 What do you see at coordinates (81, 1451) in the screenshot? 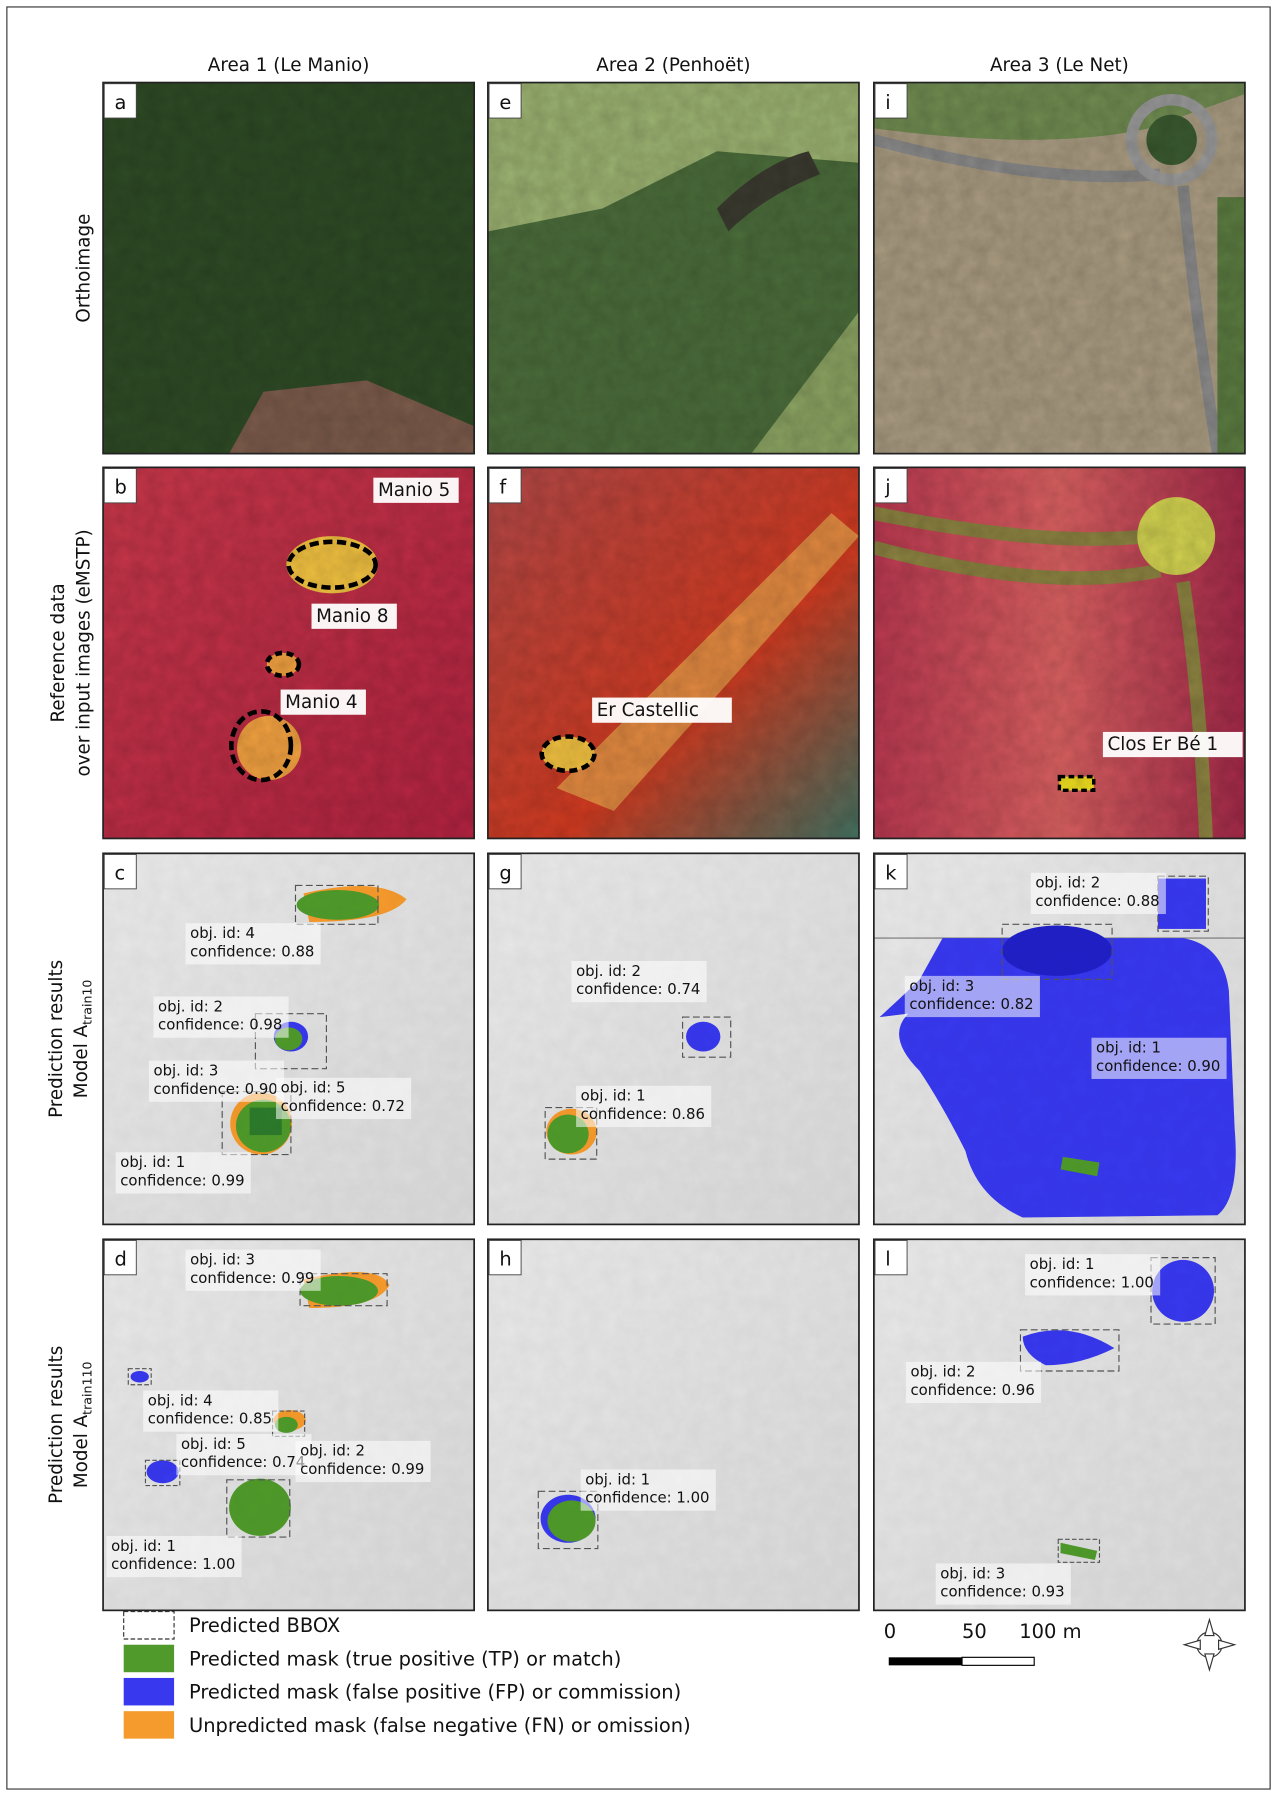
I see `model-name: Model A` at bounding box center [81, 1451].